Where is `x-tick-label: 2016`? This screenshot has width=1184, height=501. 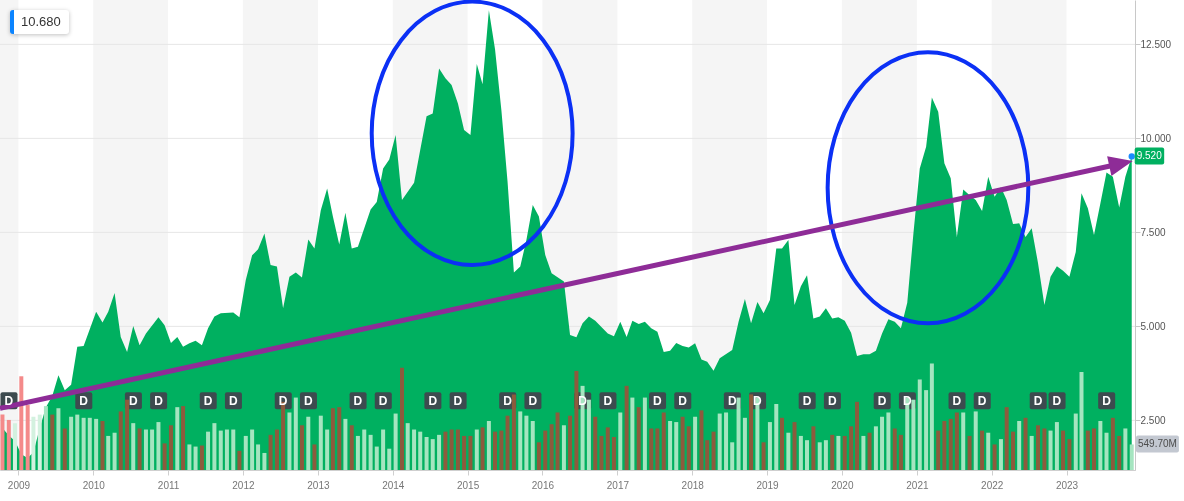 x-tick-label: 2016 is located at coordinates (543, 485).